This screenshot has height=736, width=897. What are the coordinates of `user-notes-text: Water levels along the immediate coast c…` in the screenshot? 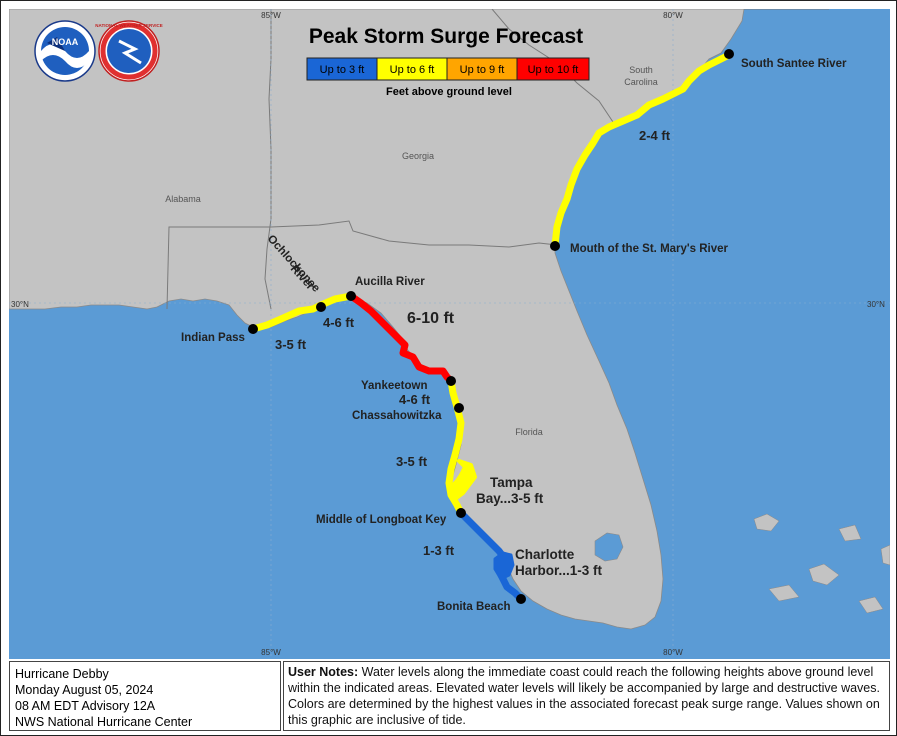 It's located at (584, 696).